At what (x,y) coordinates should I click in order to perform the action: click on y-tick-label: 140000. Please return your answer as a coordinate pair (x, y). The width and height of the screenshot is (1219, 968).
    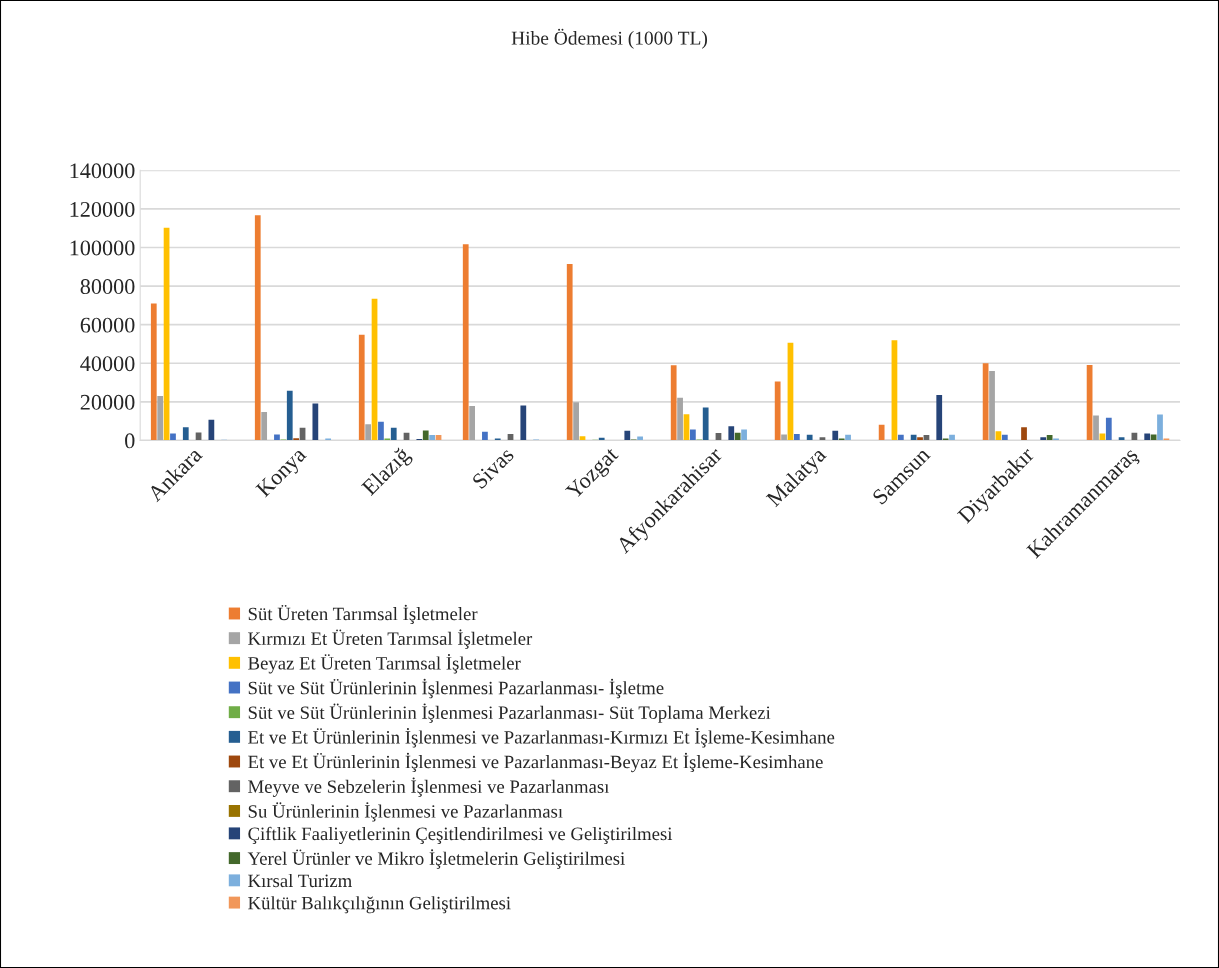
    Looking at the image, I should click on (102, 171).